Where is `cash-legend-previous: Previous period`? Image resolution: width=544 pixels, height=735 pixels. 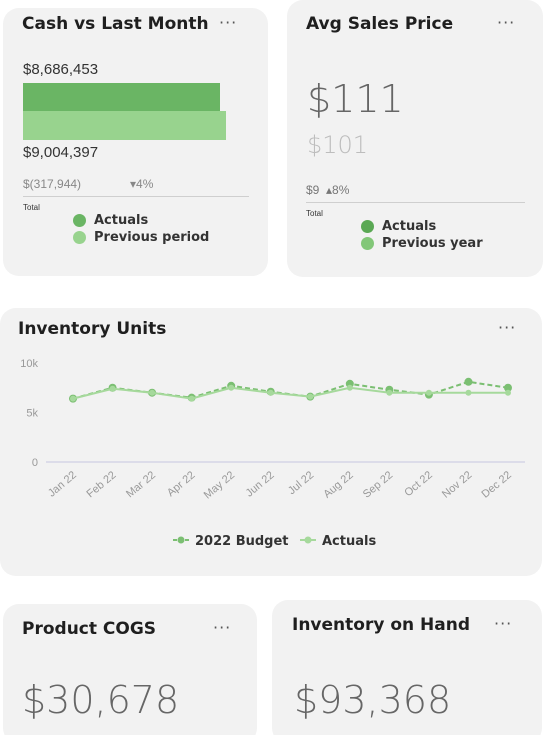 cash-legend-previous: Previous period is located at coordinates (152, 237).